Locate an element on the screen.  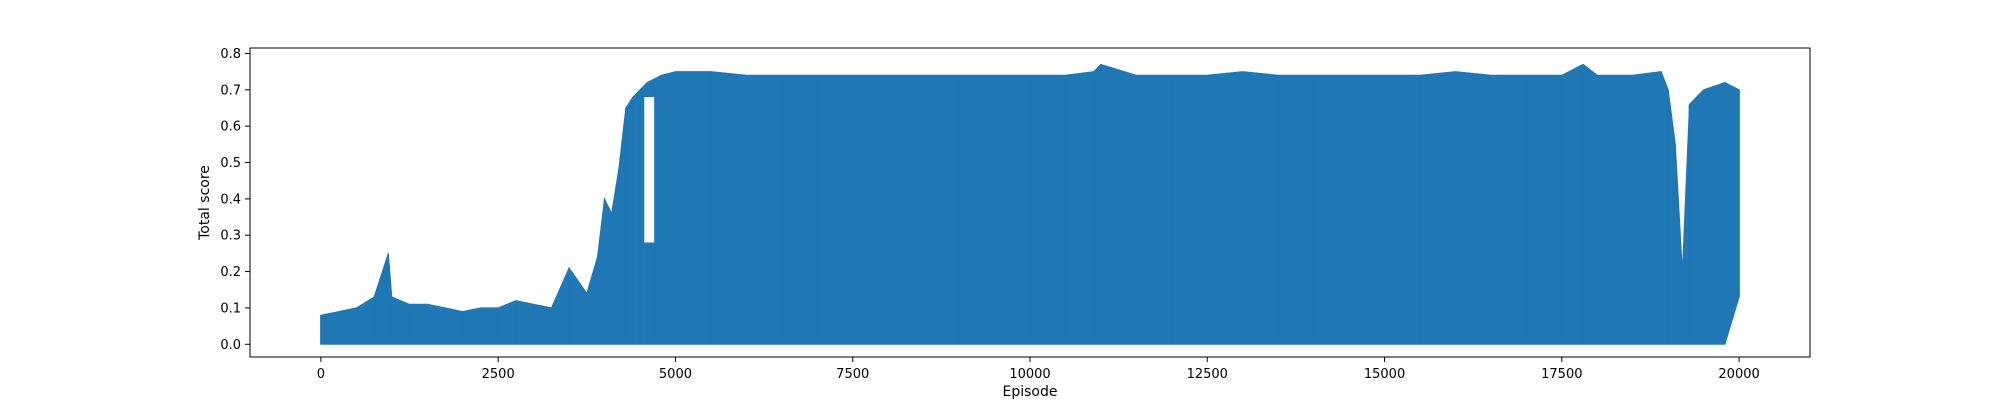
x-tick-label: 0 is located at coordinates (321, 374).